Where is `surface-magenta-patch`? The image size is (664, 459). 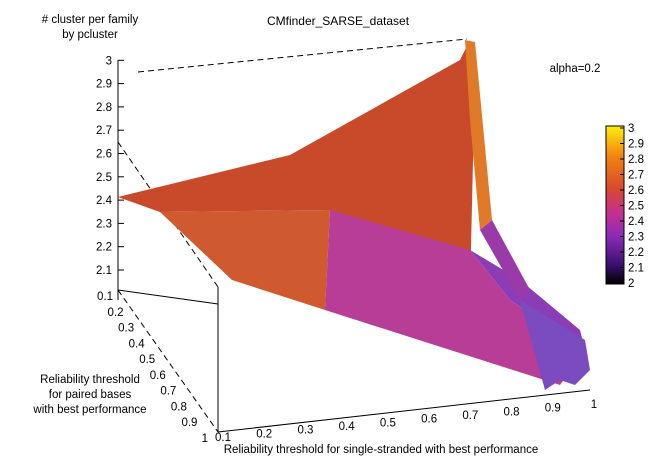
surface-magenta-patch is located at coordinates (455, 297).